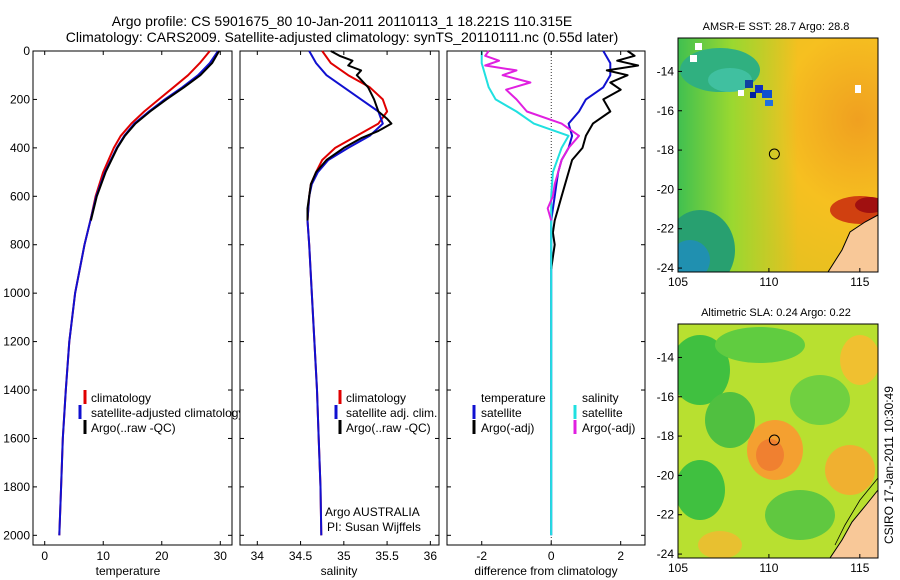 This screenshot has height=580, width=900. What do you see at coordinates (167, 413) in the screenshot?
I see `legend-label-satellite: satellite-adjusted climatology` at bounding box center [167, 413].